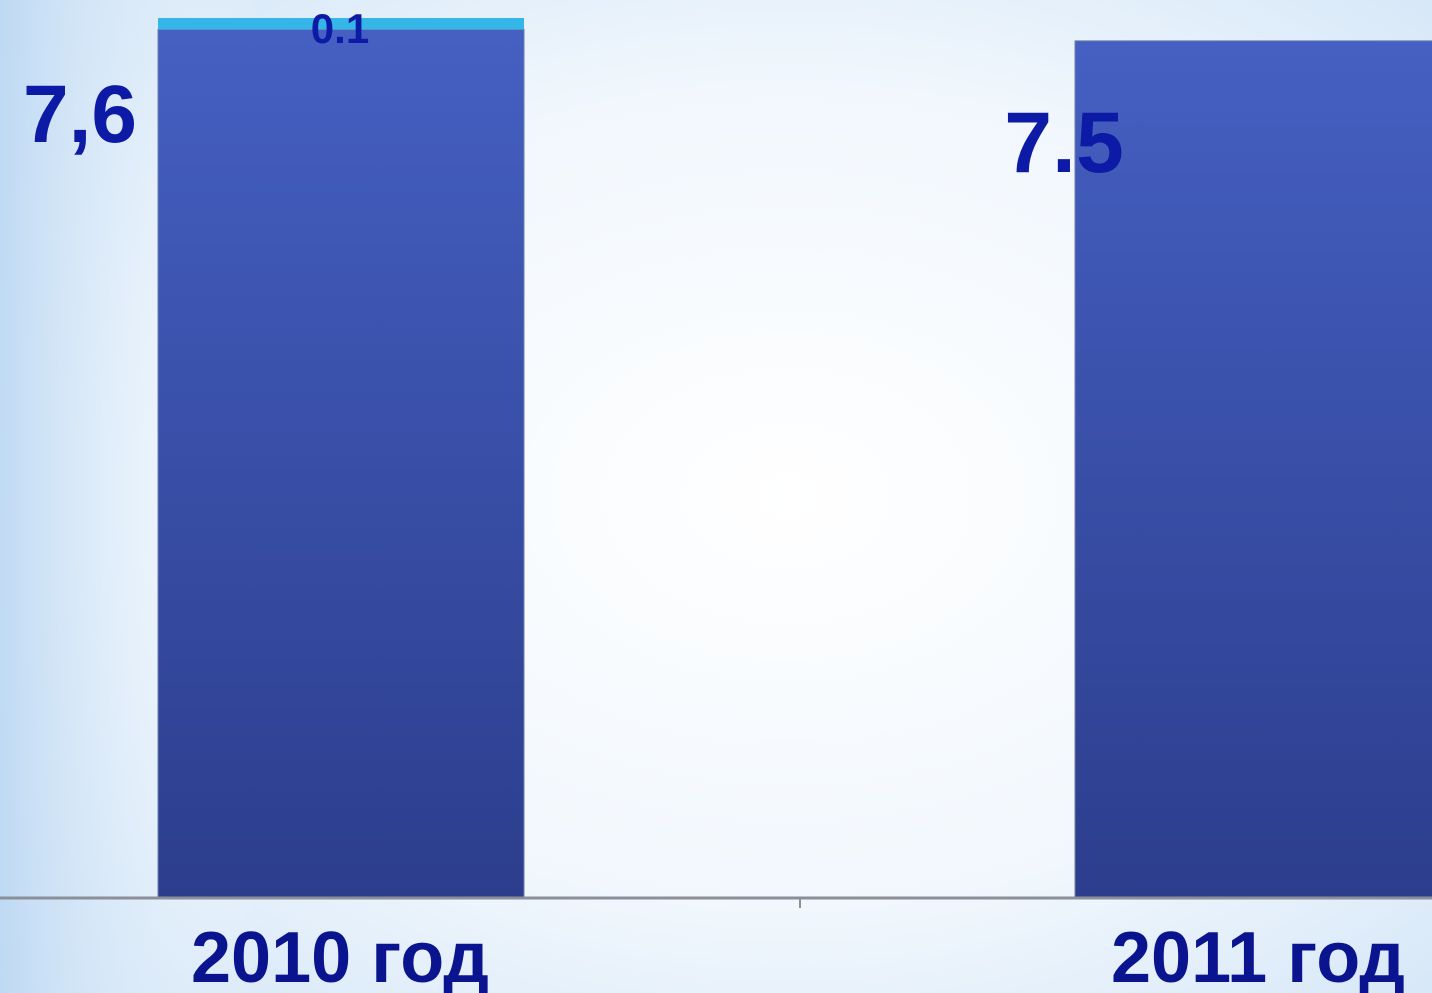  I want to click on x-tick-label-2: 2011 год, so click(1258, 955).